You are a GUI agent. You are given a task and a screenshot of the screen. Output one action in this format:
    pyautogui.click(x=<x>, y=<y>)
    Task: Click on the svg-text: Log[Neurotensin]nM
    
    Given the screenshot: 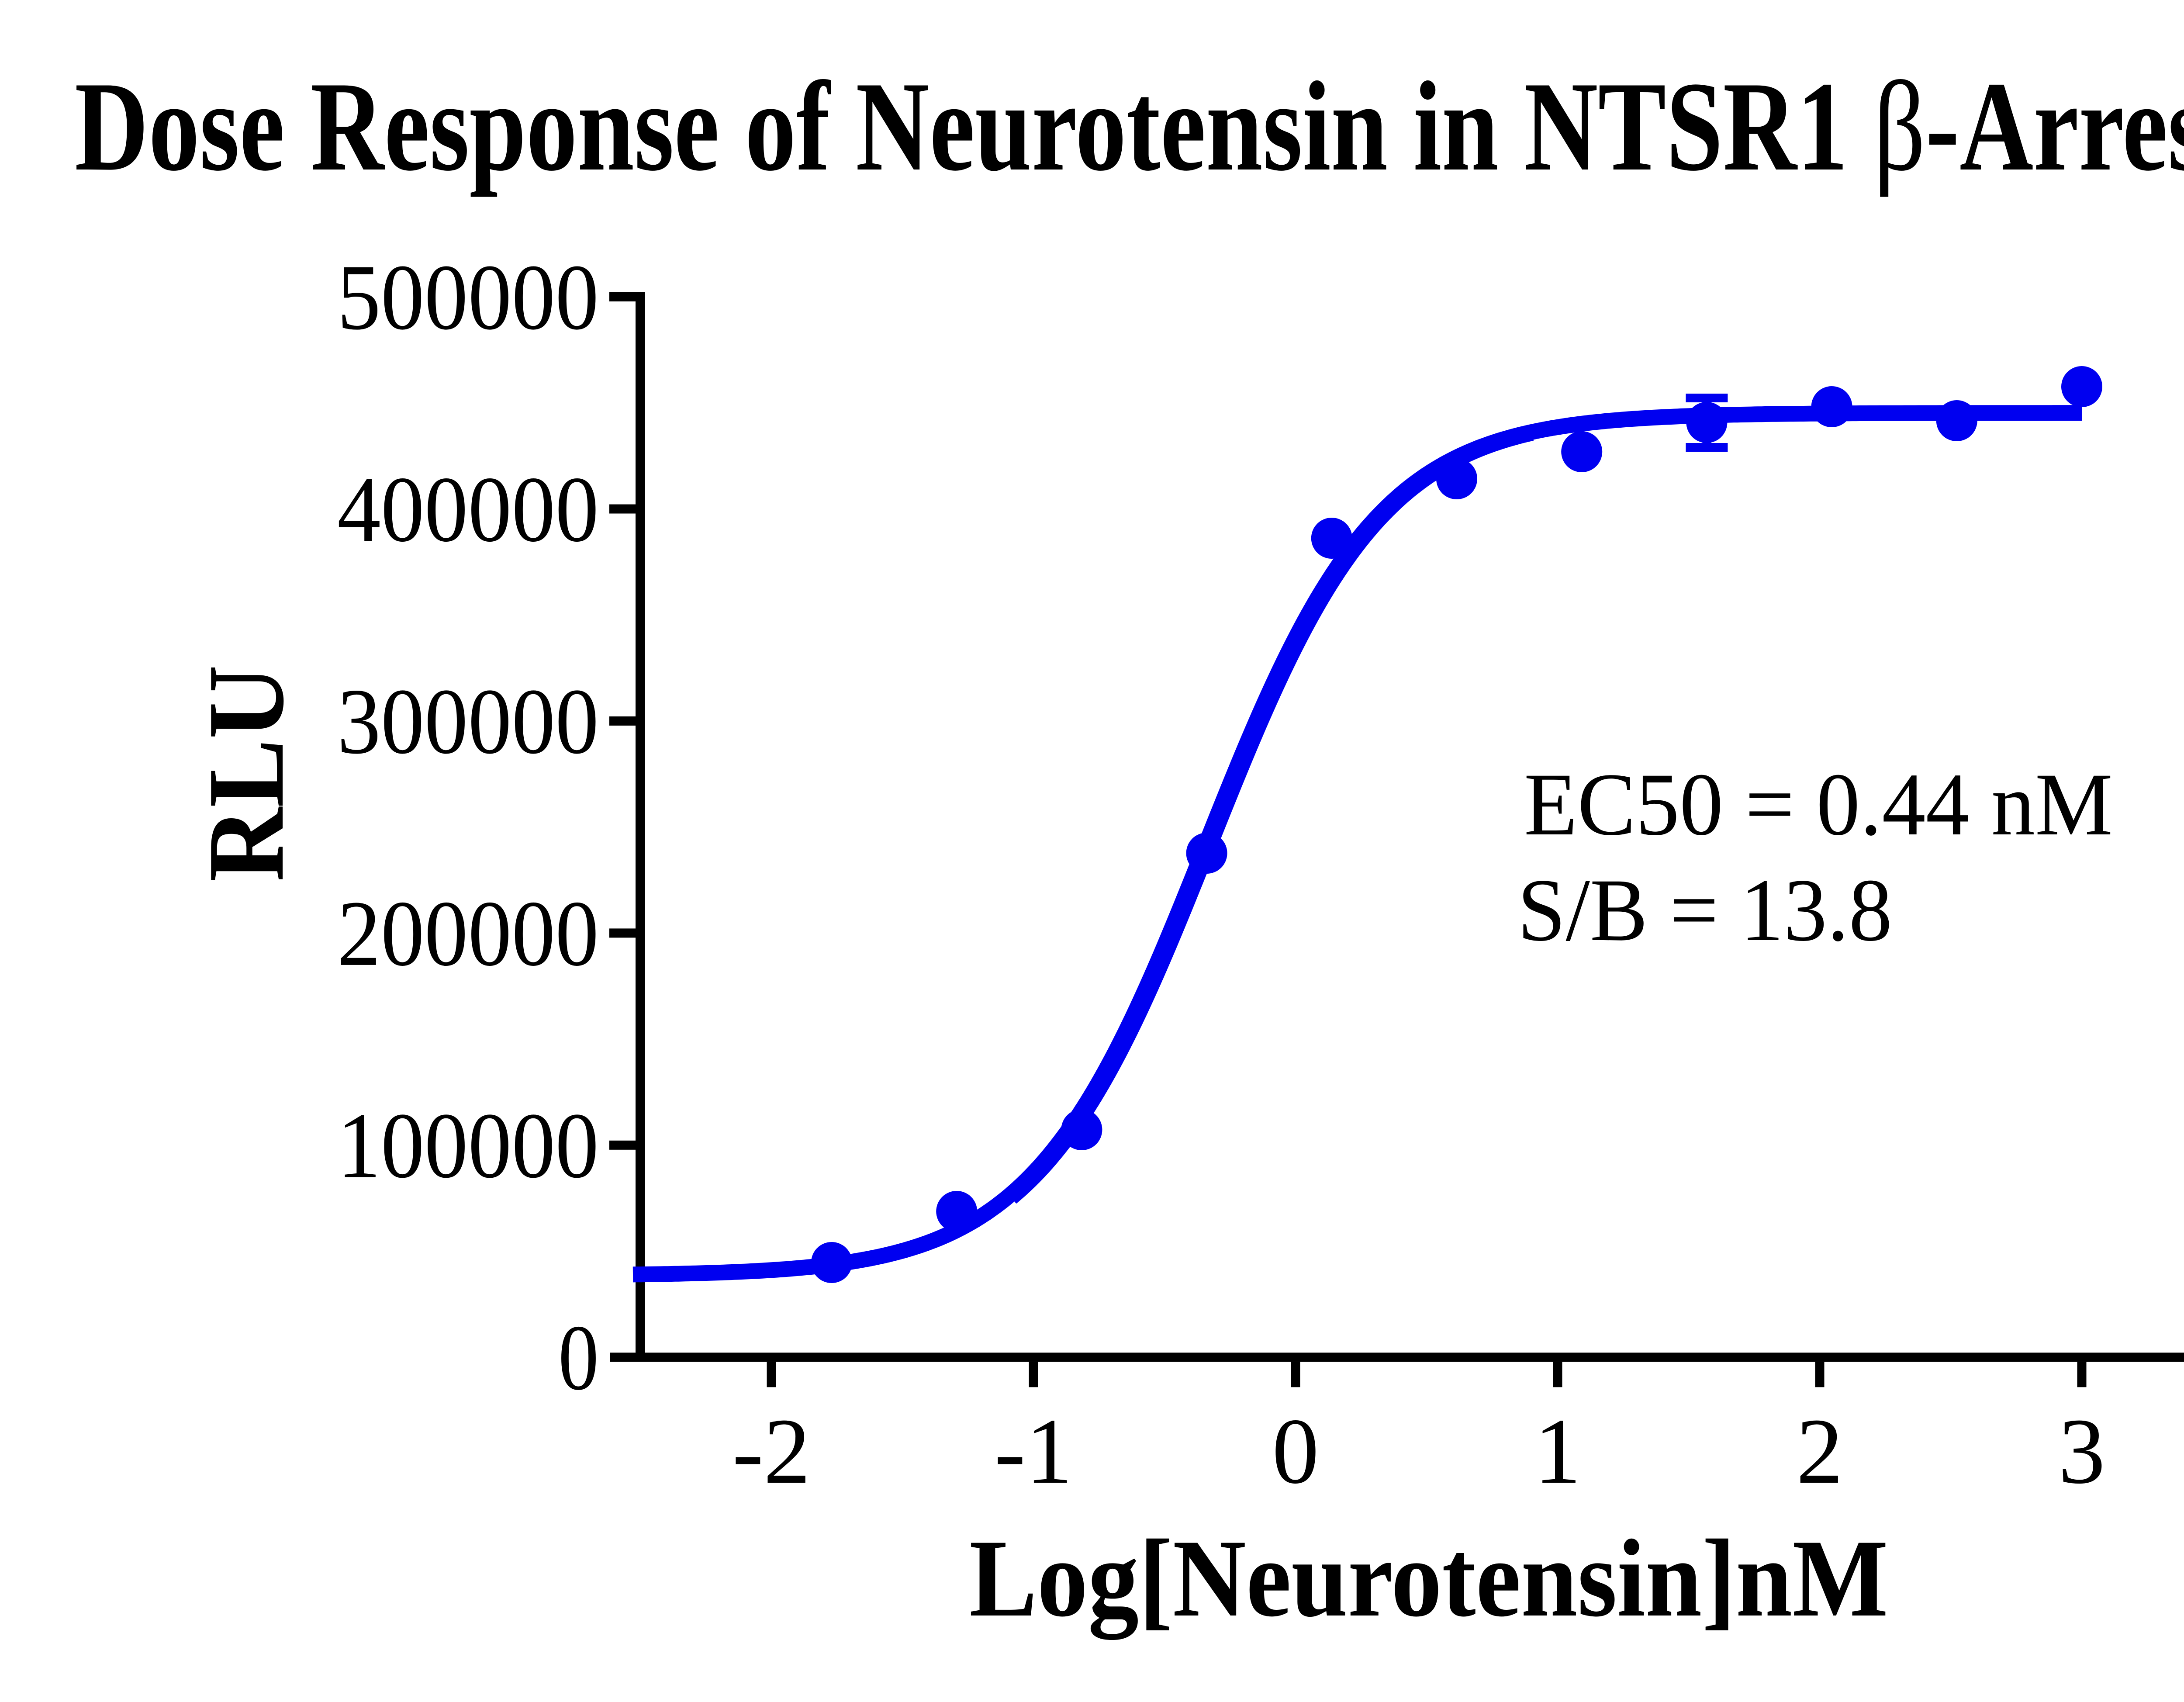 What is the action you would take?
    pyautogui.click(x=1428, y=1578)
    